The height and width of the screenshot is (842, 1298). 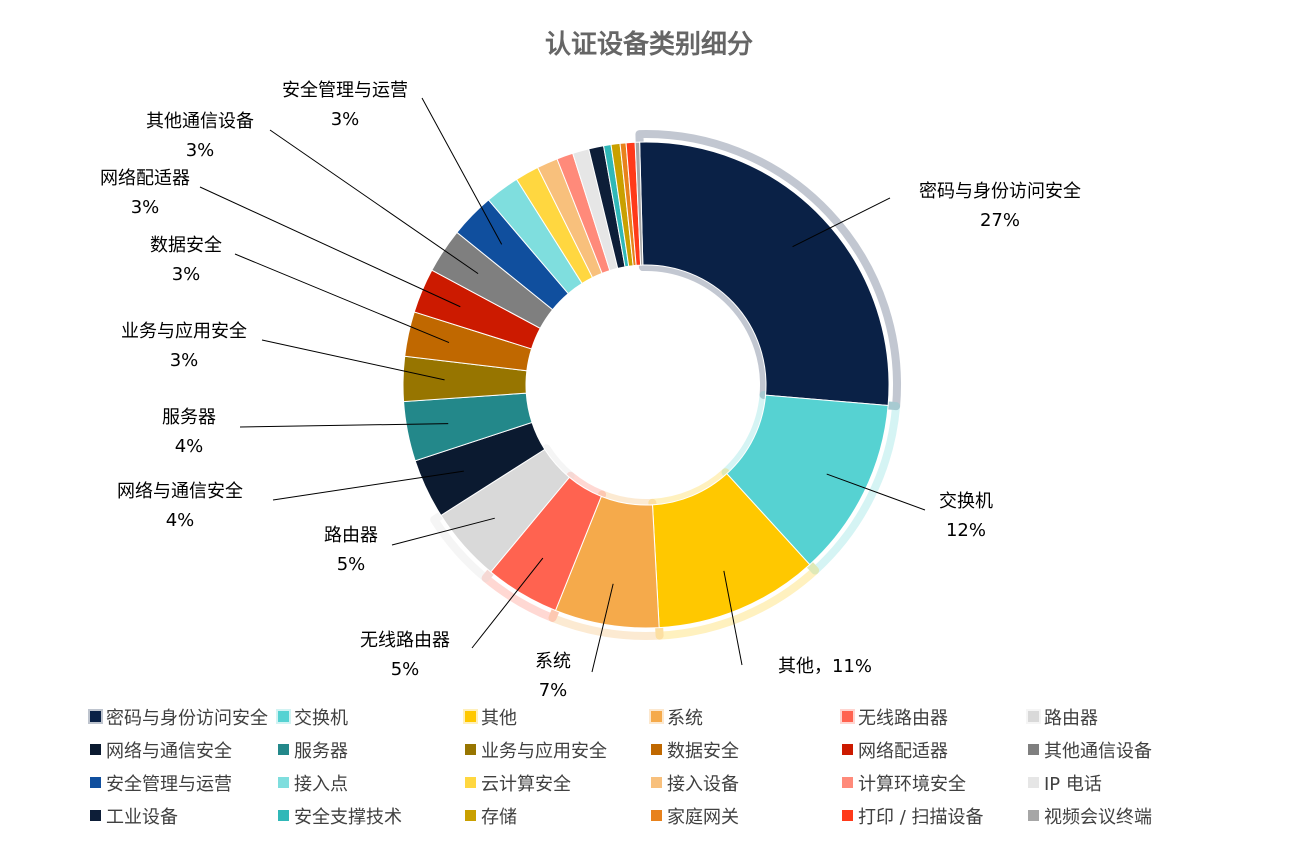 I want to click on legend-label: 网络配适器, so click(x=903, y=751).